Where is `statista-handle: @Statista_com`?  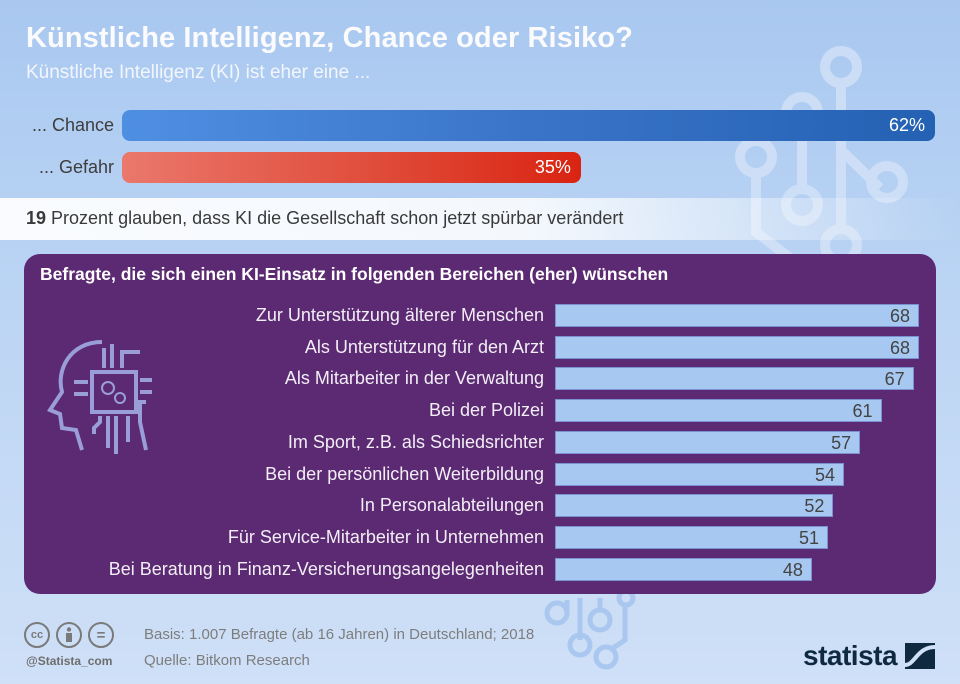 statista-handle: @Statista_com is located at coordinates (69, 661).